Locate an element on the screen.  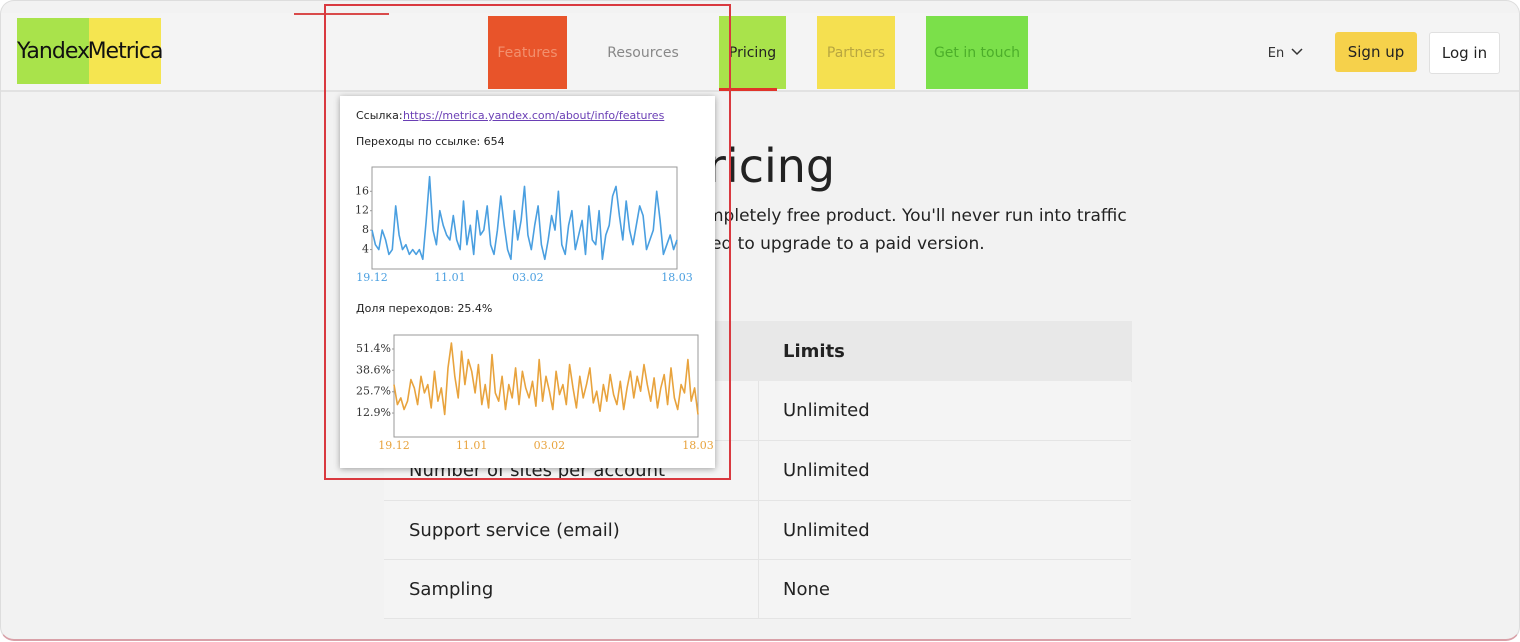
nav-resources: Resources is located at coordinates (643, 52).